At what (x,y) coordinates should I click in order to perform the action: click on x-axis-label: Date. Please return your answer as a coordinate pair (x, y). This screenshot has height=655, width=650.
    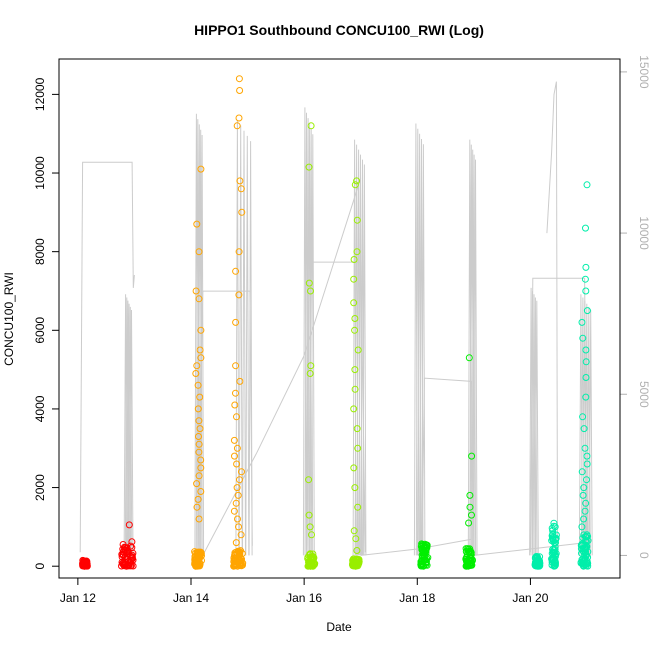
    Looking at the image, I should click on (339, 627).